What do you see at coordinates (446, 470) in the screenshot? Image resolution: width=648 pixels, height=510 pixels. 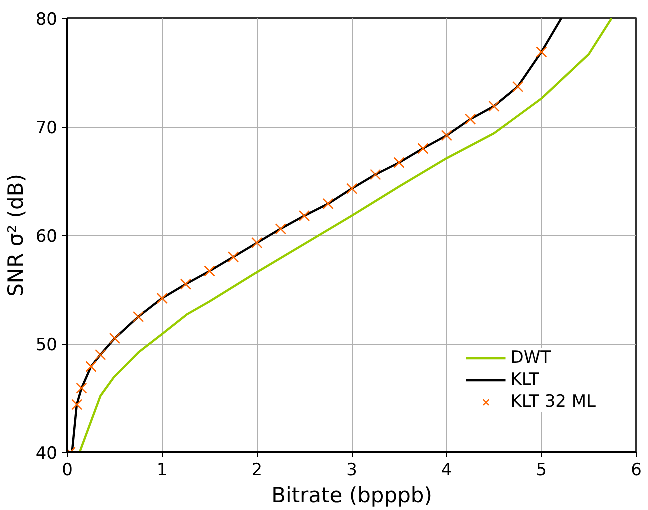 I see `x-tick-label: 4` at bounding box center [446, 470].